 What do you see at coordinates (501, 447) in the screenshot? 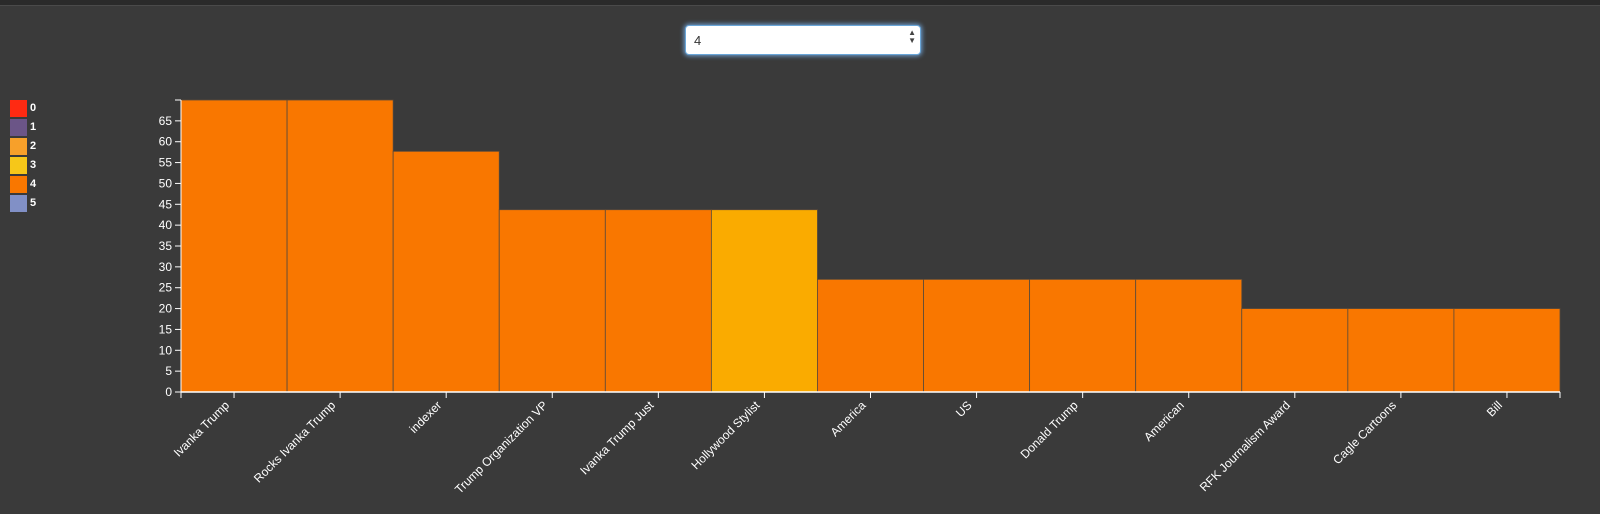
I see `x-tick-label: Trump Organization VP` at bounding box center [501, 447].